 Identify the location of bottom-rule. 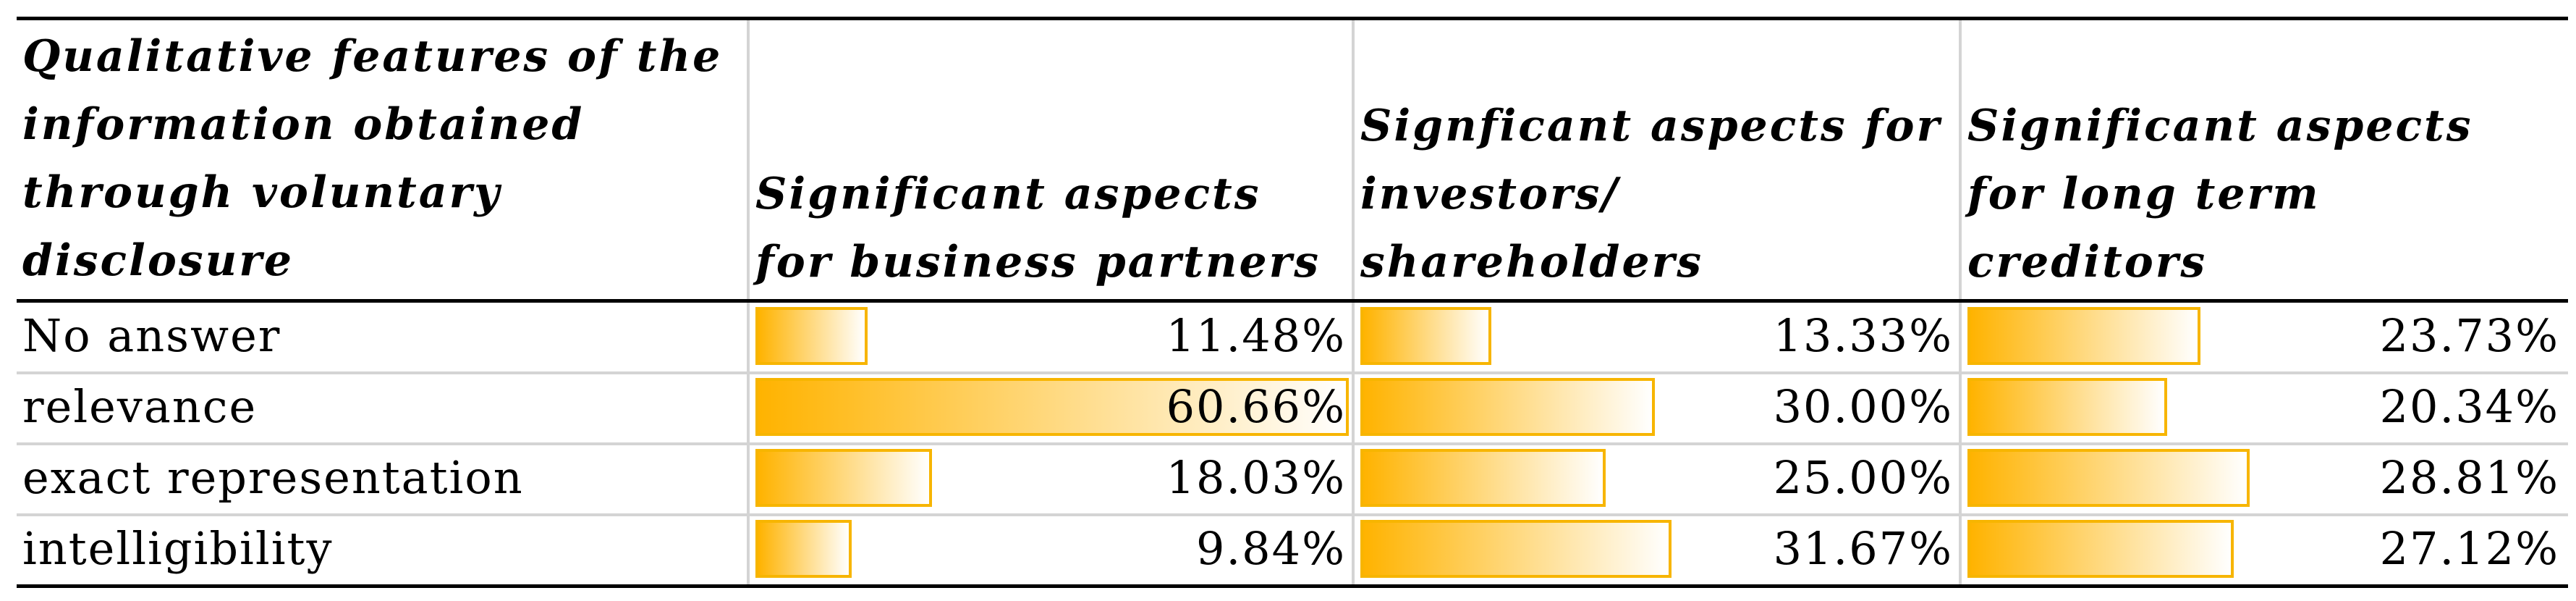
(1292, 586).